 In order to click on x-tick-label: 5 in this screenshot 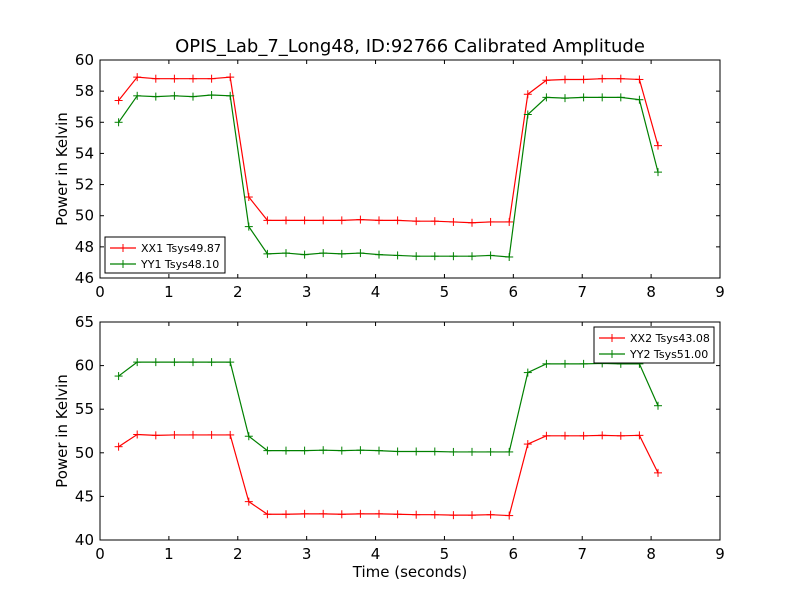, I will do `click(445, 292)`.